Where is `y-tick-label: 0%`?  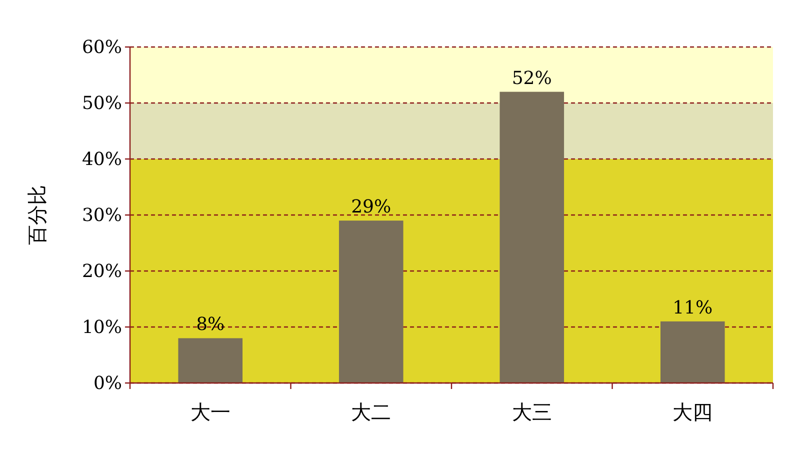 y-tick-label: 0% is located at coordinates (107, 383).